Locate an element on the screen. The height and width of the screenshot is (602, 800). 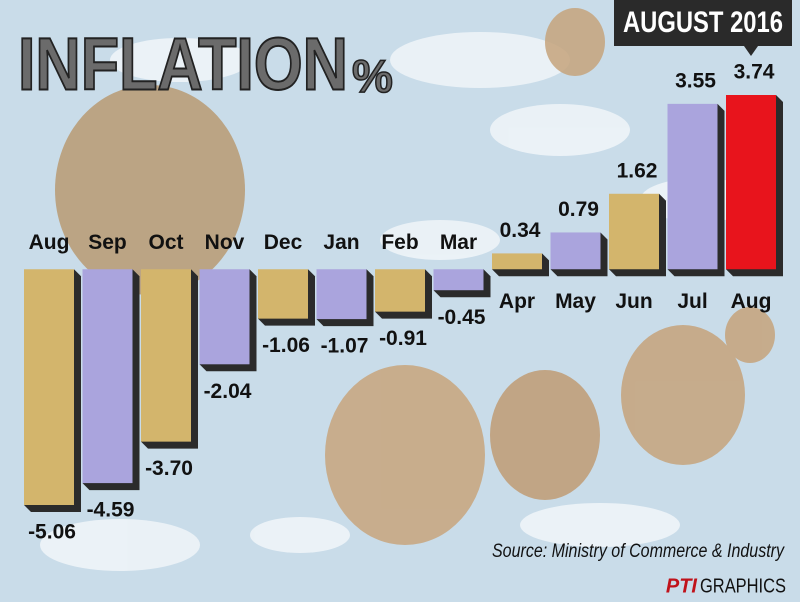
value-label: 3.74 is located at coordinates (754, 72).